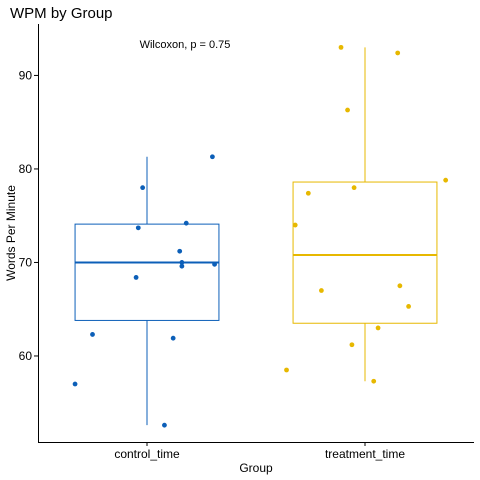 Image resolution: width=480 pixels, height=480 pixels. I want to click on chart-title: WPM by Group, so click(61, 13).